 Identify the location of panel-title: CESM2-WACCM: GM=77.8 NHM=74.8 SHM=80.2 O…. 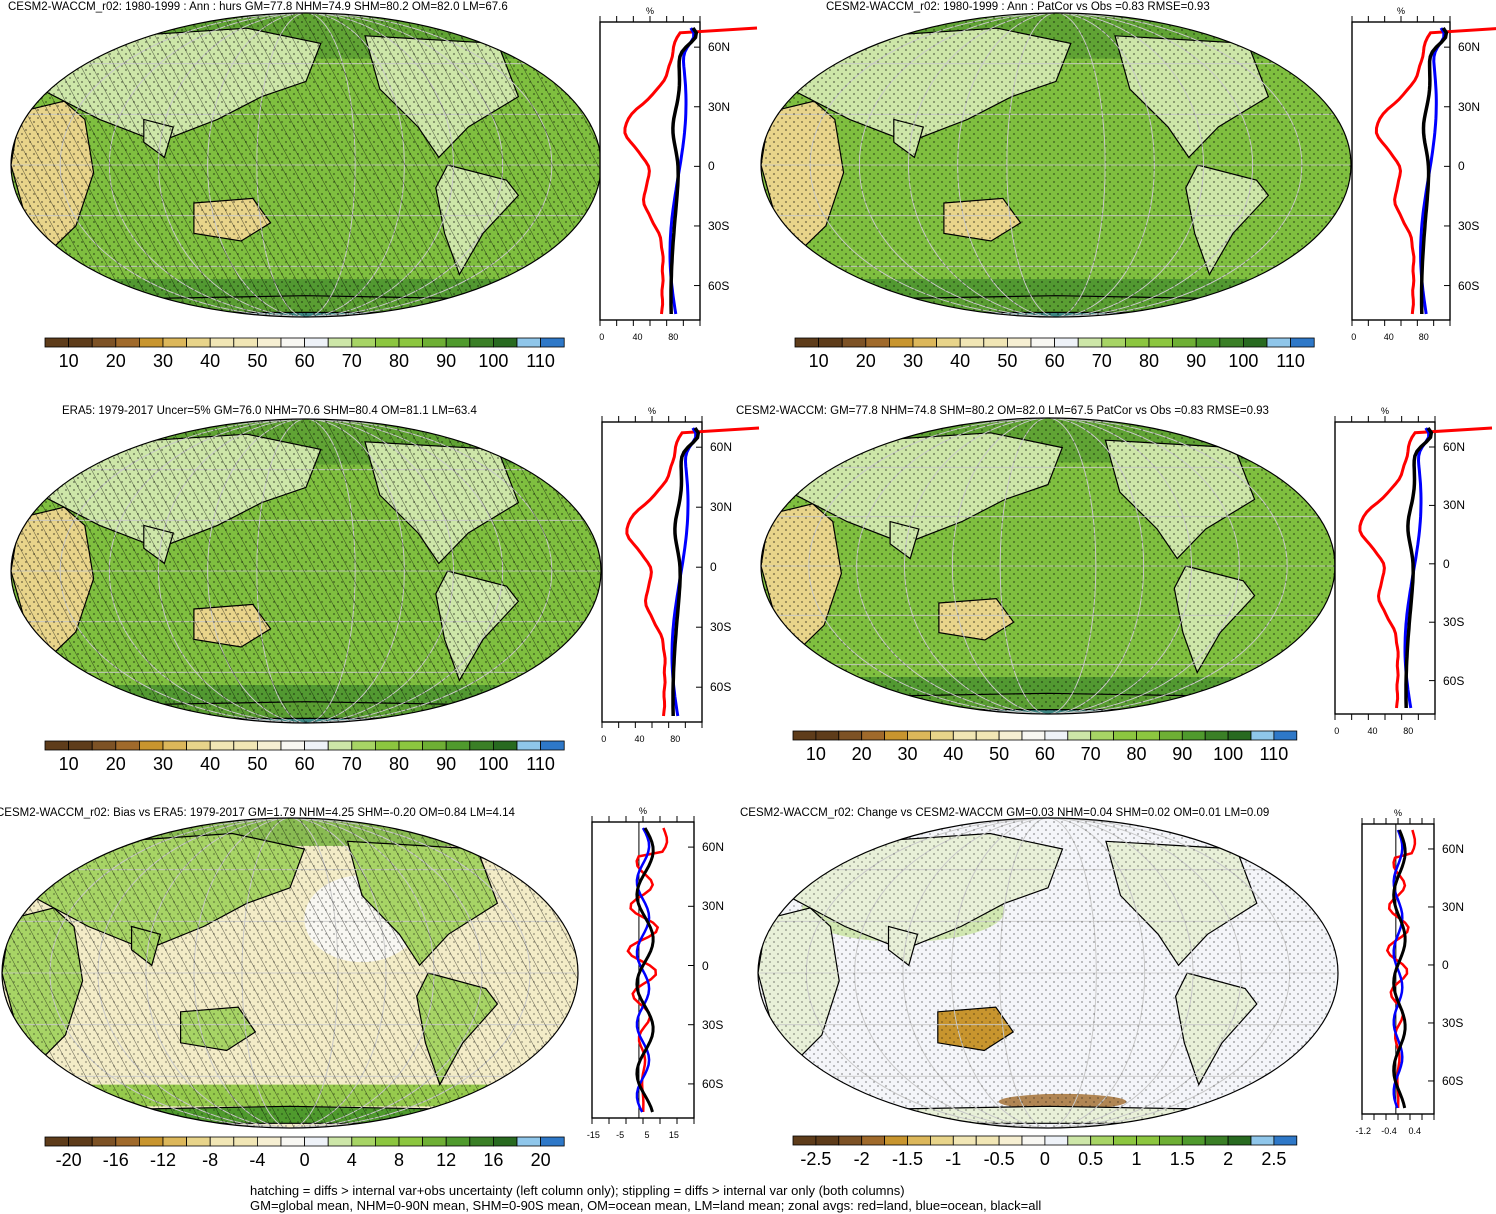
(1002, 411).